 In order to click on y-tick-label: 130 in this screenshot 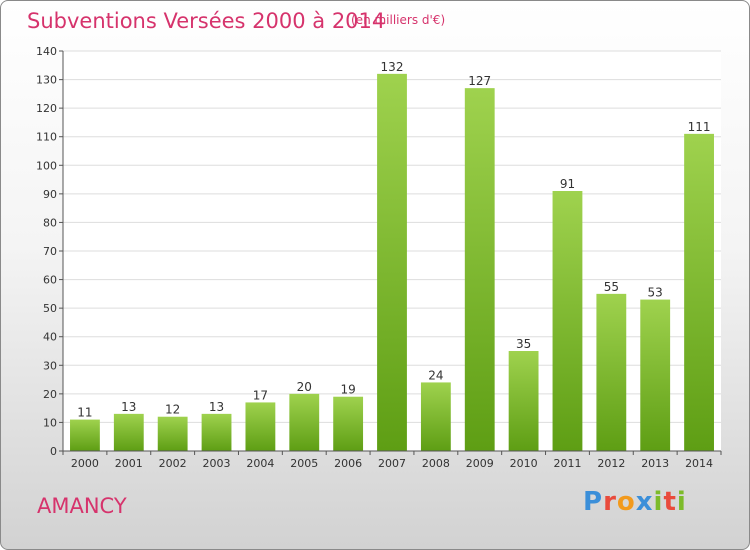, I will do `click(46, 80)`.